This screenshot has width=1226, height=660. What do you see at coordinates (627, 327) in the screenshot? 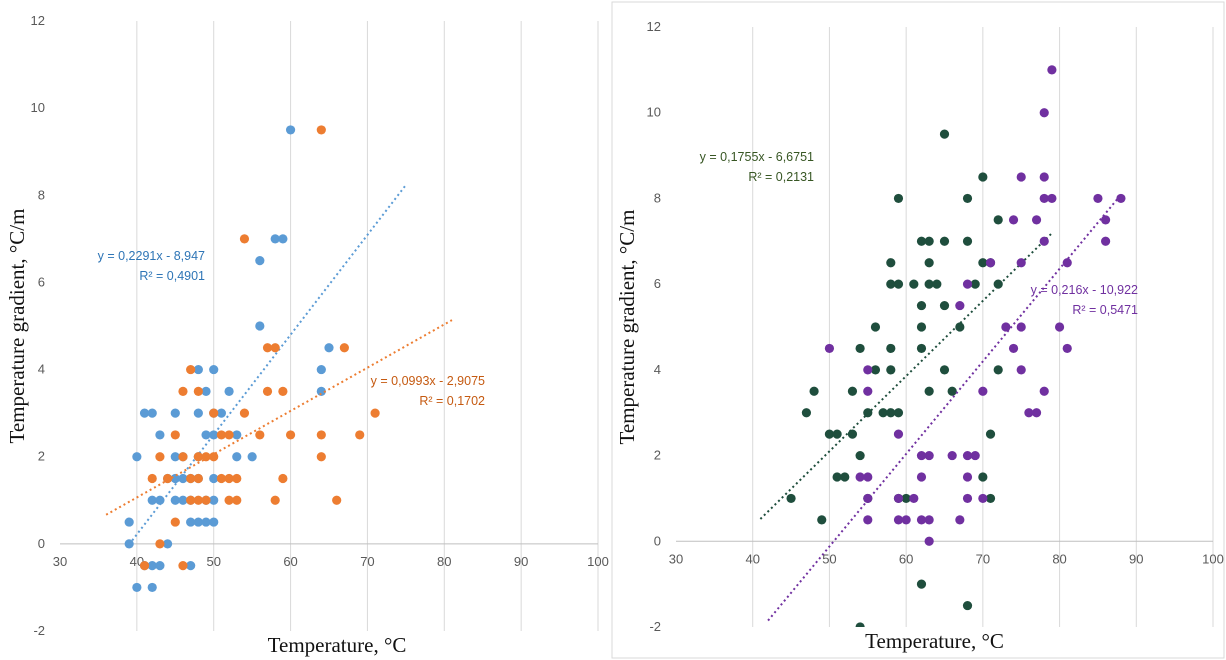
I see `y-axis-title: Temperature gradient, °C/m` at bounding box center [627, 327].